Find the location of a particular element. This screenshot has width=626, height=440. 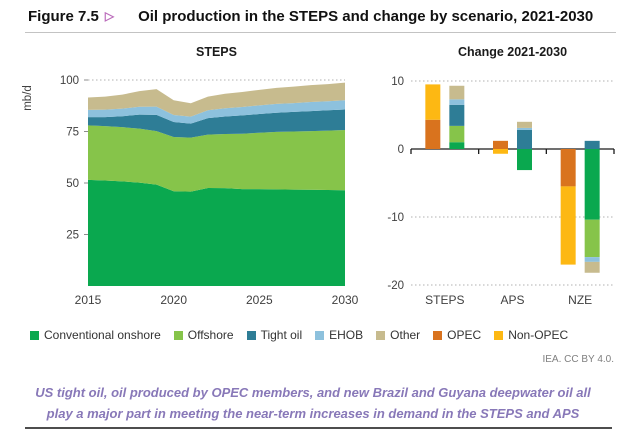

legend-item-other: Other is located at coordinates (398, 335).